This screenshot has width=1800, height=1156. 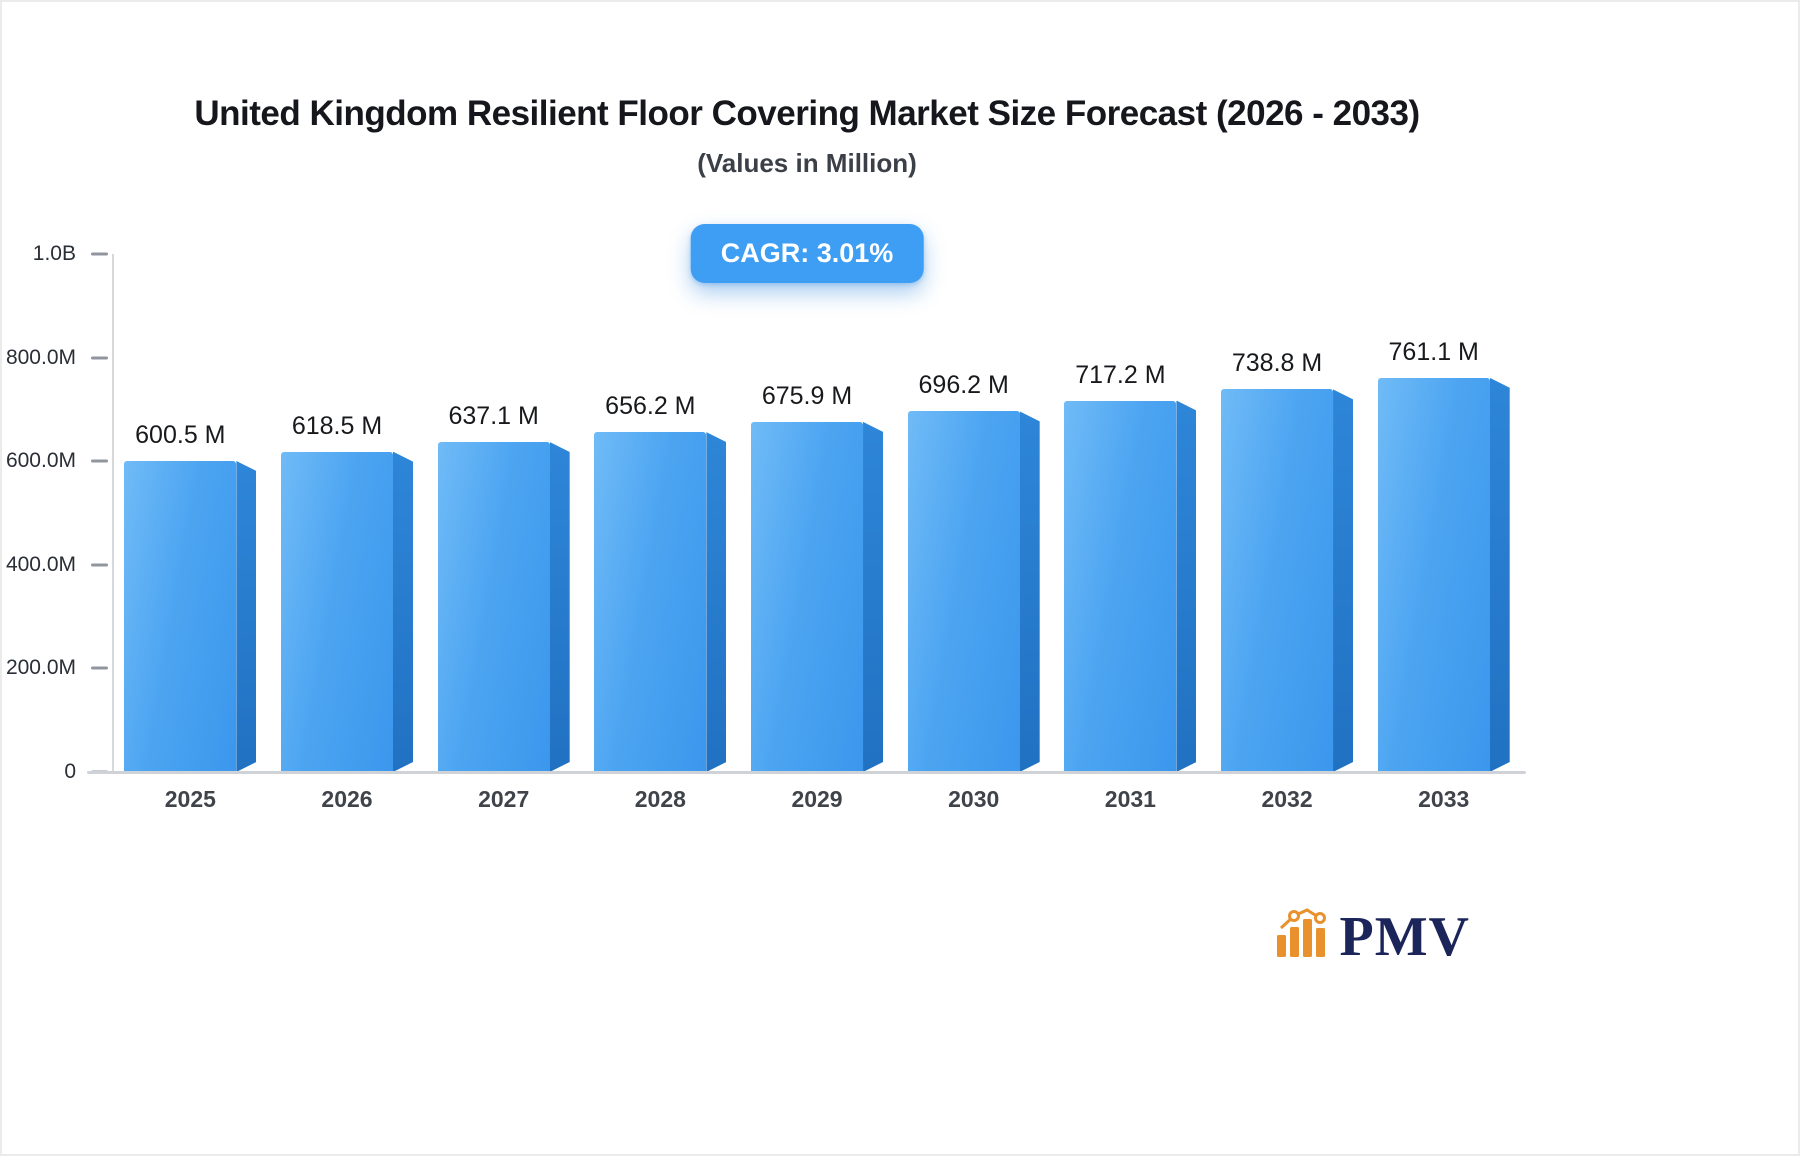 What do you see at coordinates (807, 395) in the screenshot?
I see `bar-value-label: 675.9 M` at bounding box center [807, 395].